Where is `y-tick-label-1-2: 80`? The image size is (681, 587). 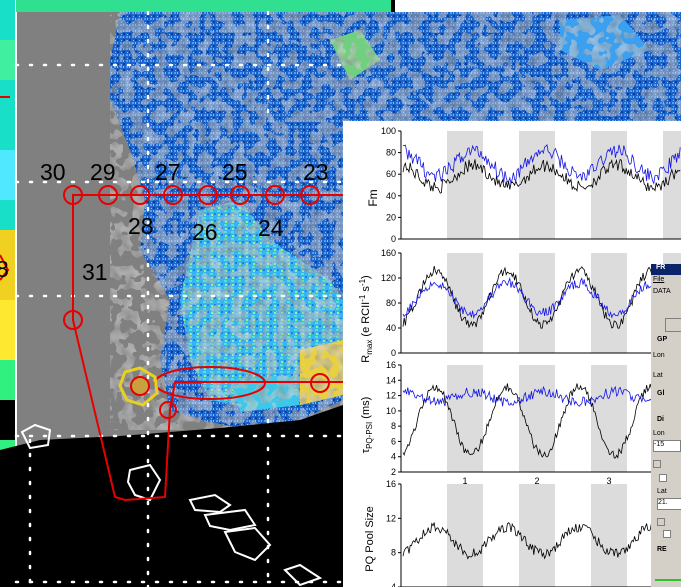
y-tick-label-1-2: 80 is located at coordinates (391, 303).